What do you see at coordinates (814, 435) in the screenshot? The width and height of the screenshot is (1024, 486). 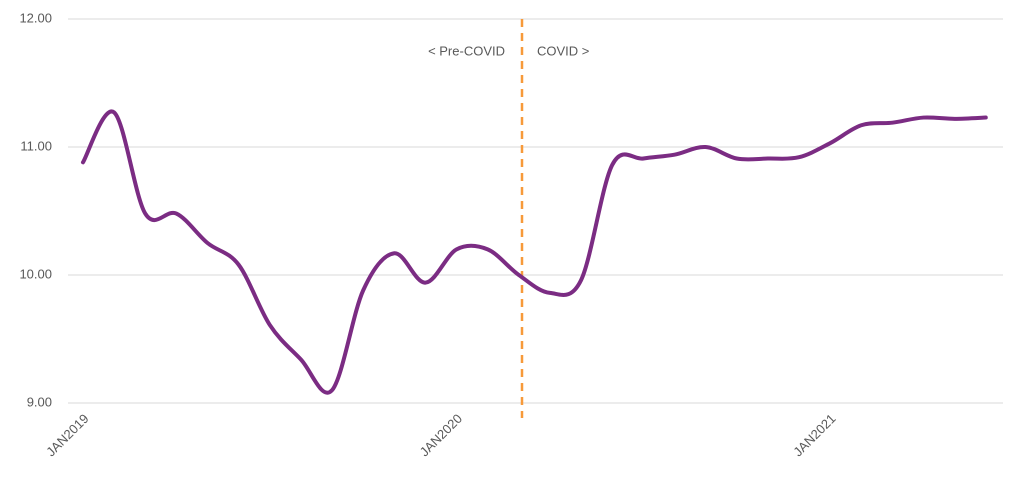 I see `x-tick-label: JAN2021` at bounding box center [814, 435].